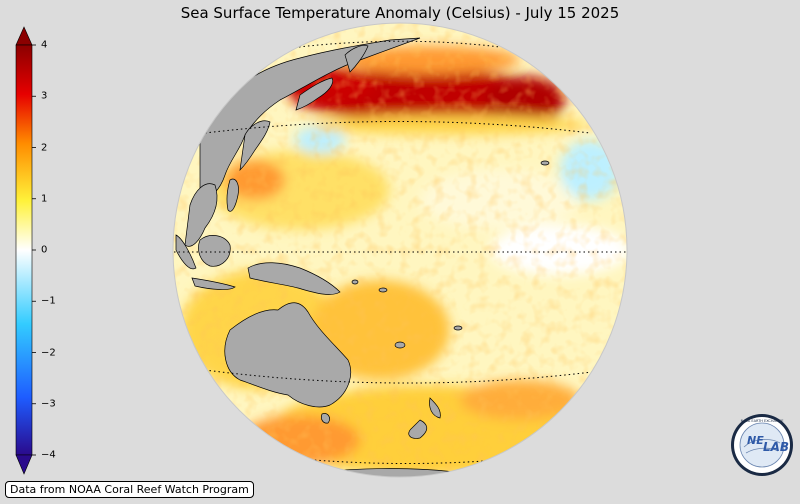 This screenshot has height=504, width=800. Describe the element at coordinates (314, 94) in the screenshot. I see `japan-land` at that location.